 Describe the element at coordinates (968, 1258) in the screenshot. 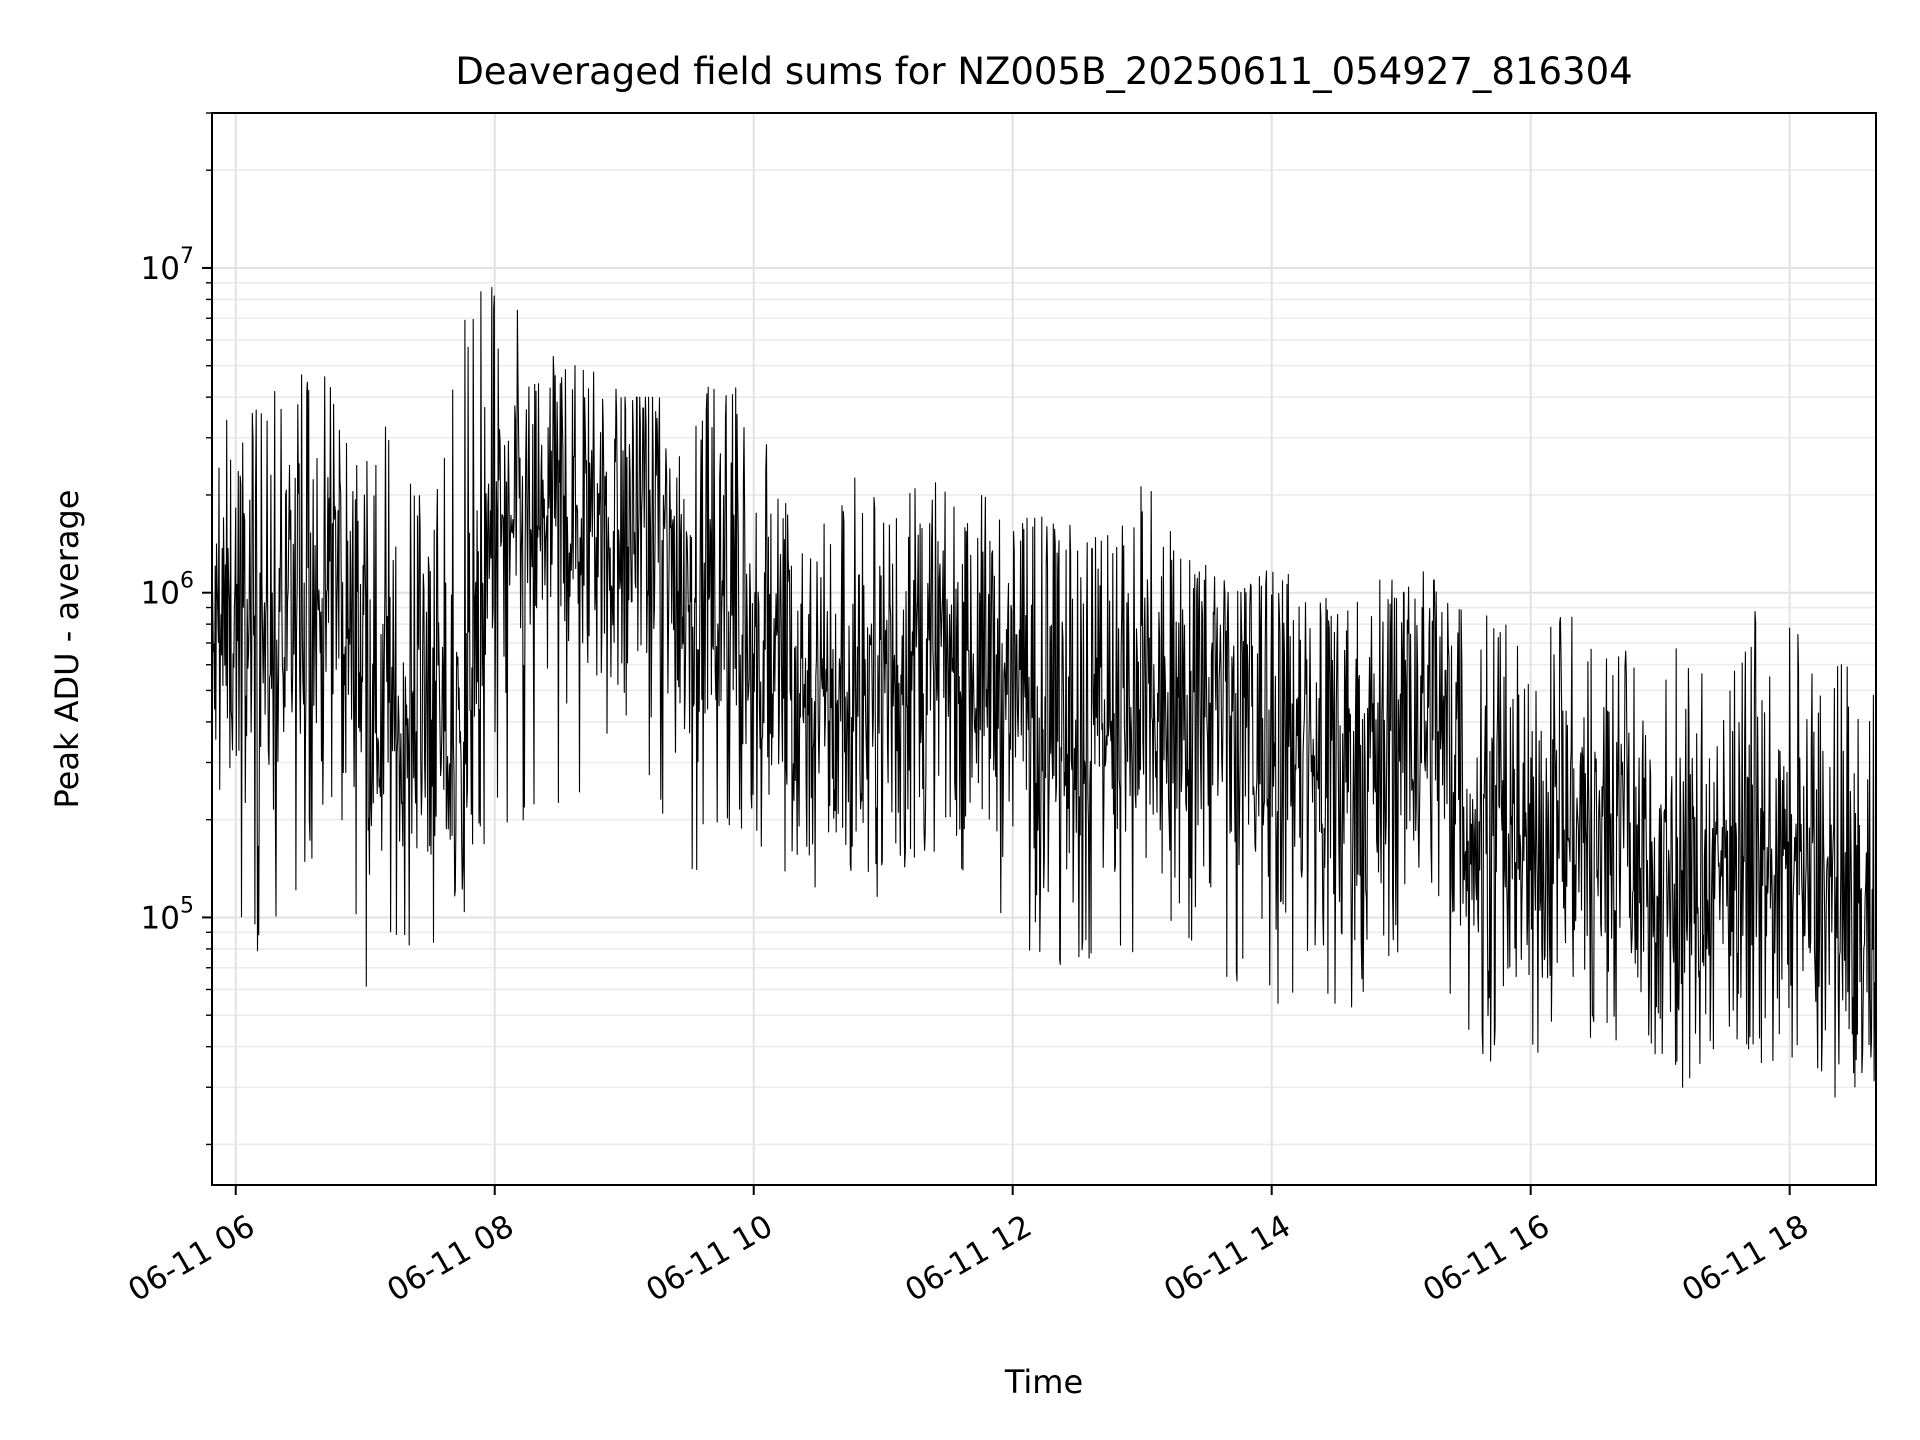

I see `x-tick-label: 06-11 12` at that location.